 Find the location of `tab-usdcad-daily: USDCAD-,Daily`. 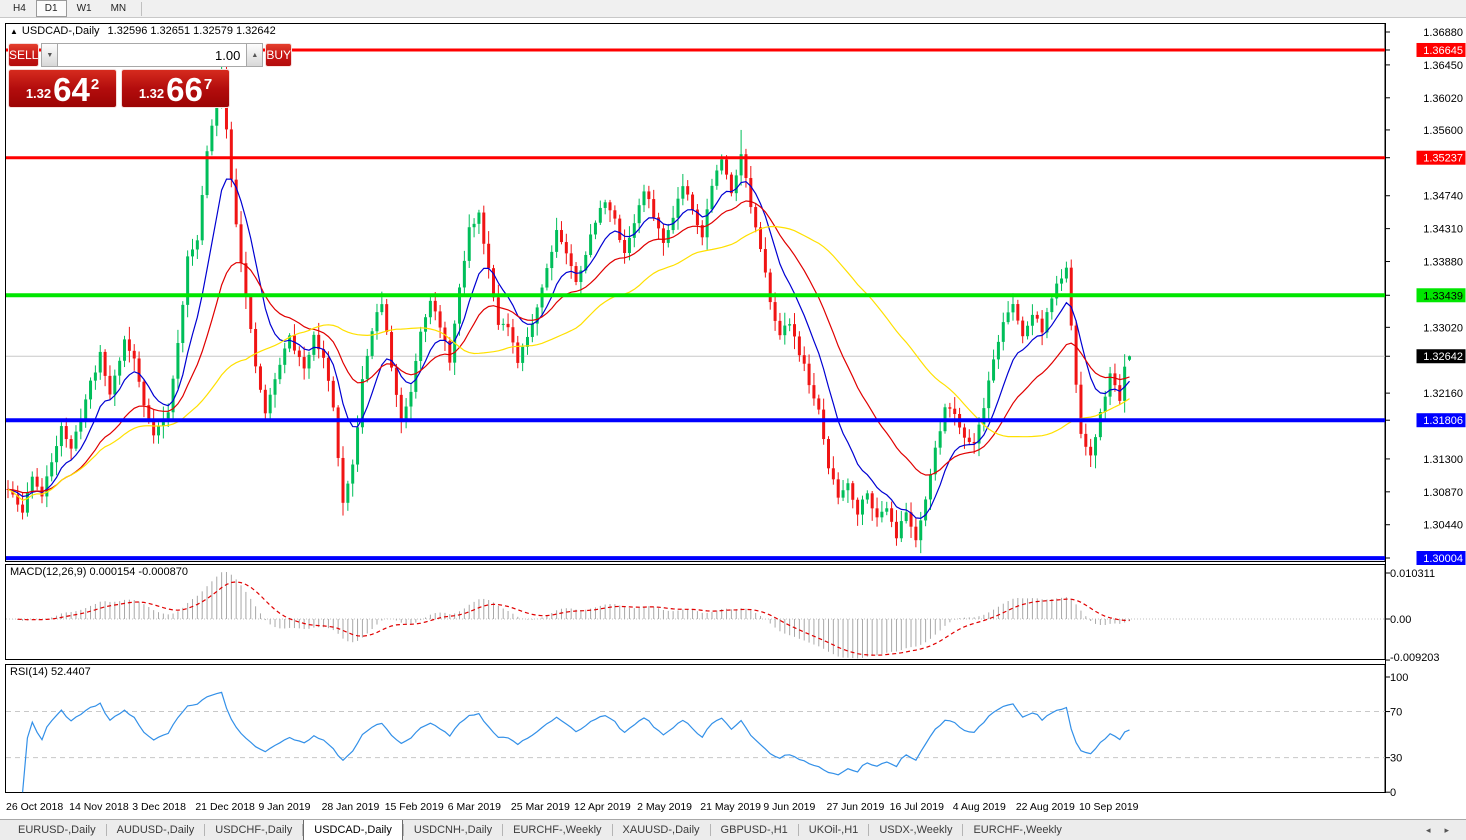

tab-usdcad-daily: USDCAD-,Daily is located at coordinates (353, 830).